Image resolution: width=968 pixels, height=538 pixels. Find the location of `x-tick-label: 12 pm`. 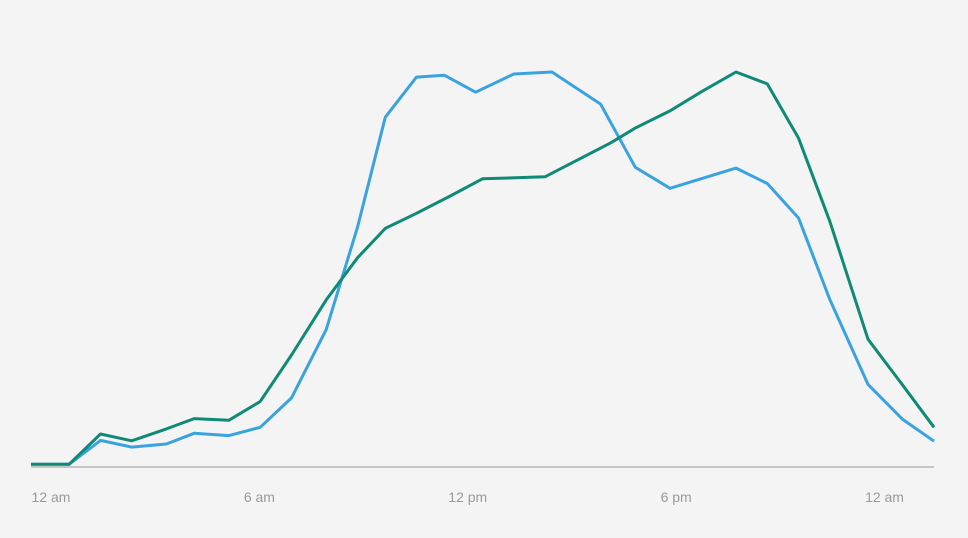

x-tick-label: 12 pm is located at coordinates (467, 497).